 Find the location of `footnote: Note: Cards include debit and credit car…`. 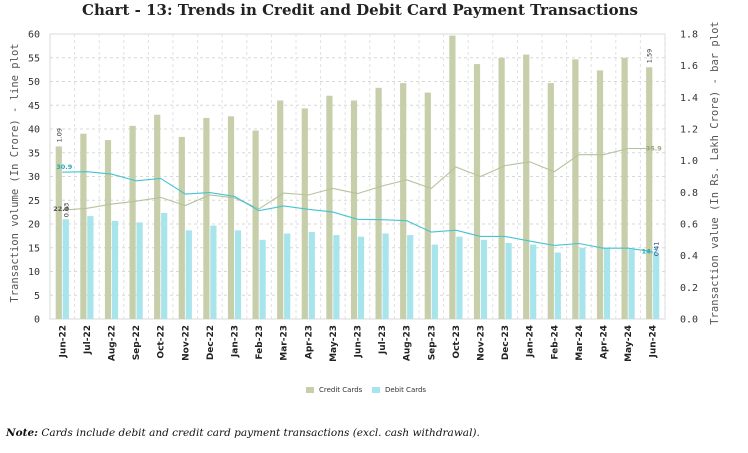

footnote: Note: Cards include debit and credit car… is located at coordinates (243, 433).